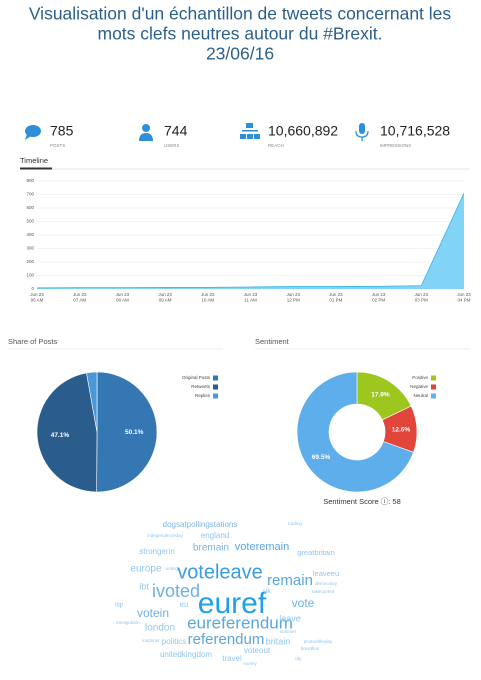 The image size is (481, 680). I want to click on cloud-word: europe, so click(146, 569).